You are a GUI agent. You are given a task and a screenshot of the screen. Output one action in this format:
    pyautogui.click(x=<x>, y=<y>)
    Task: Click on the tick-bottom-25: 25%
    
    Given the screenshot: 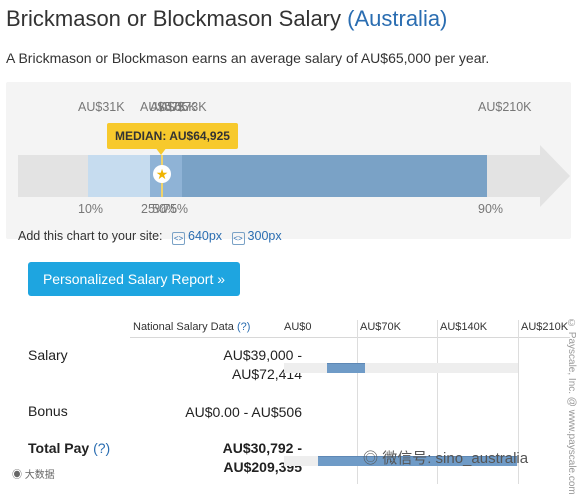 What is the action you would take?
    pyautogui.click(x=154, y=209)
    